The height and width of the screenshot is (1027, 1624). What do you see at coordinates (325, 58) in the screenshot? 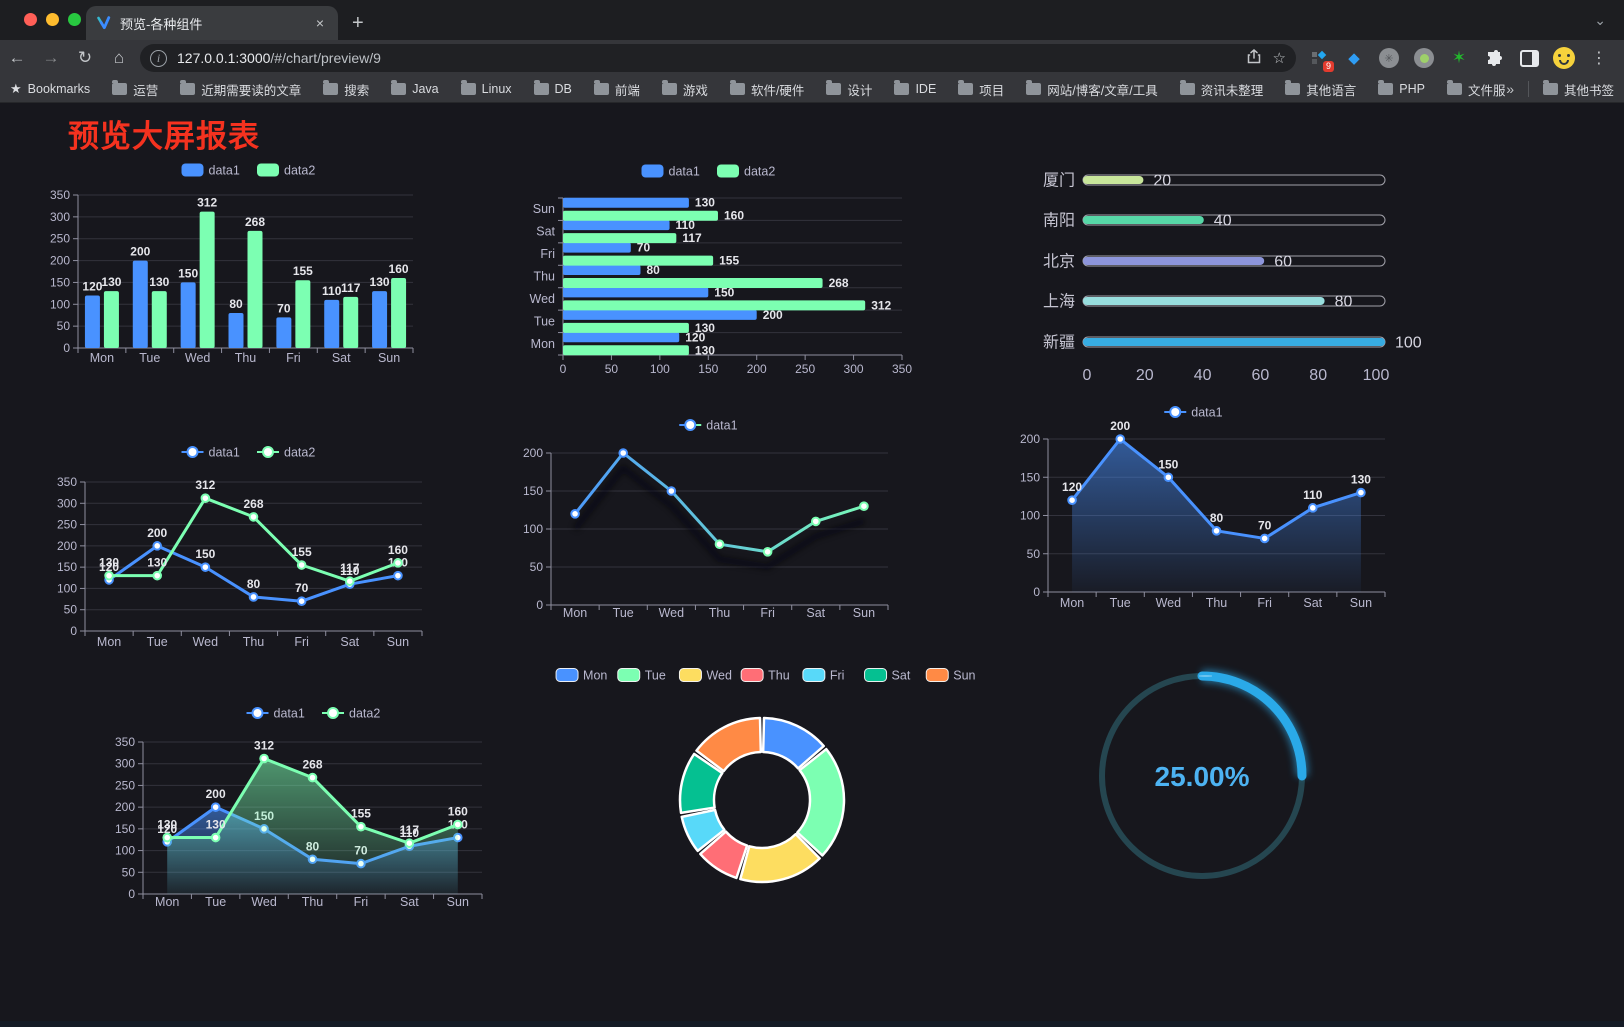
I see `url-path: /#/chart/preview/9` at bounding box center [325, 58].